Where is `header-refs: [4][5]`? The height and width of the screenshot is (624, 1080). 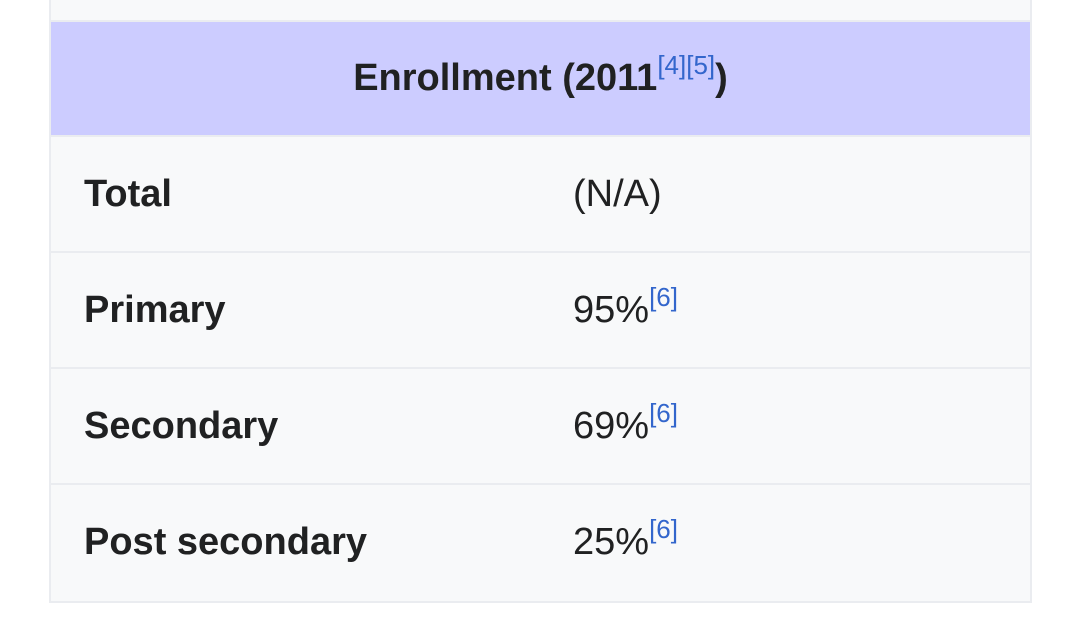 header-refs: [4][5] is located at coordinates (686, 75).